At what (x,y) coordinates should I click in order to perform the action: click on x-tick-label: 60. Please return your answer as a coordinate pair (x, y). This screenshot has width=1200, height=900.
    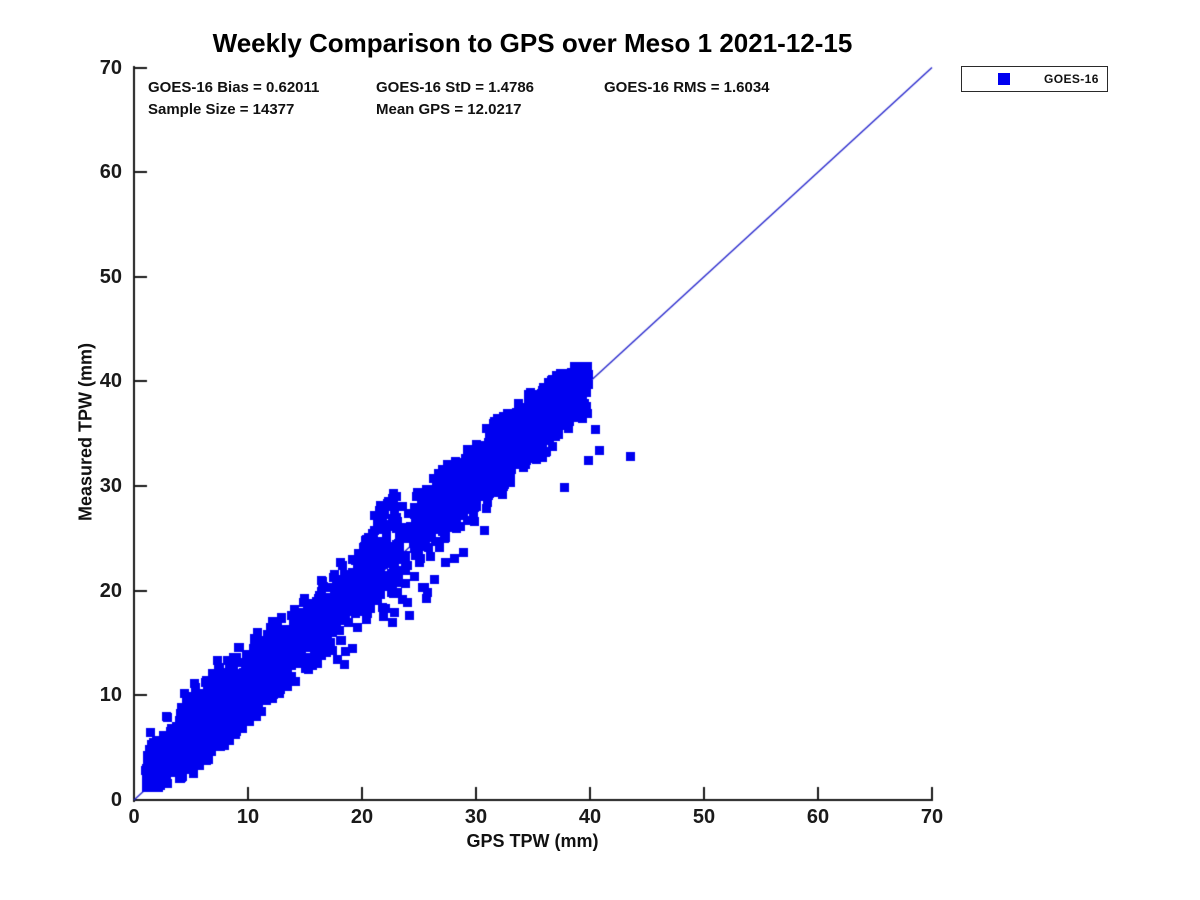
    Looking at the image, I should click on (818, 817).